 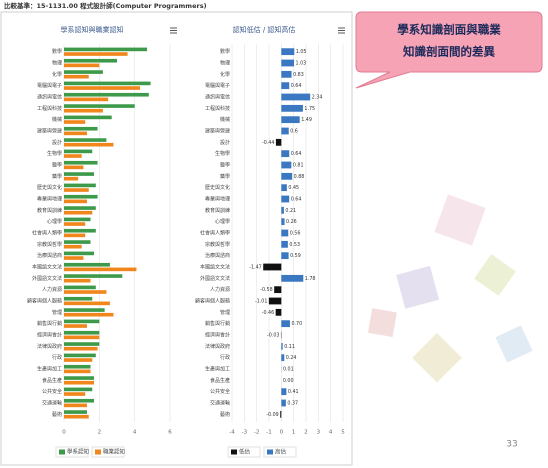 I want to click on category-label: 生產與加工, so click(x=217, y=369).